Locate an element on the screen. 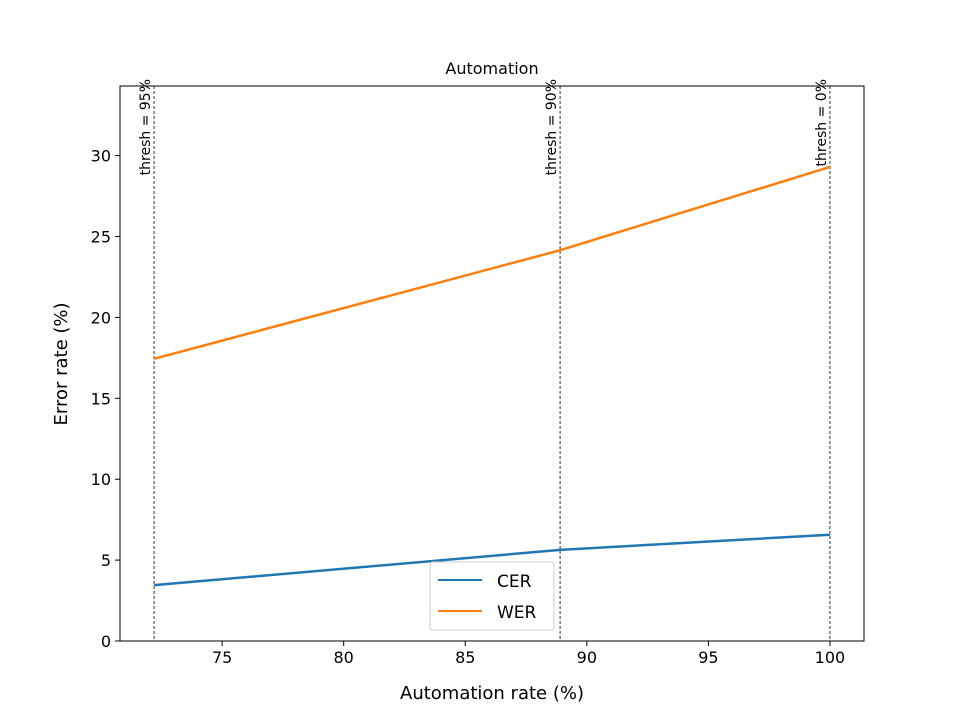  x-tick-label: 85 is located at coordinates (465, 657).